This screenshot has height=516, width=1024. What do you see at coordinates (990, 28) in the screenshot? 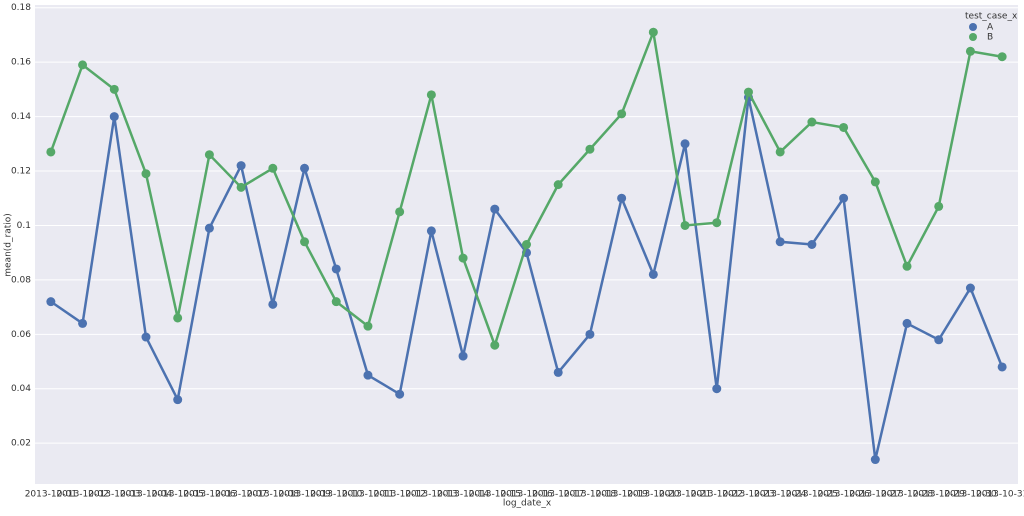
I see `legend-label: A` at bounding box center [990, 28].